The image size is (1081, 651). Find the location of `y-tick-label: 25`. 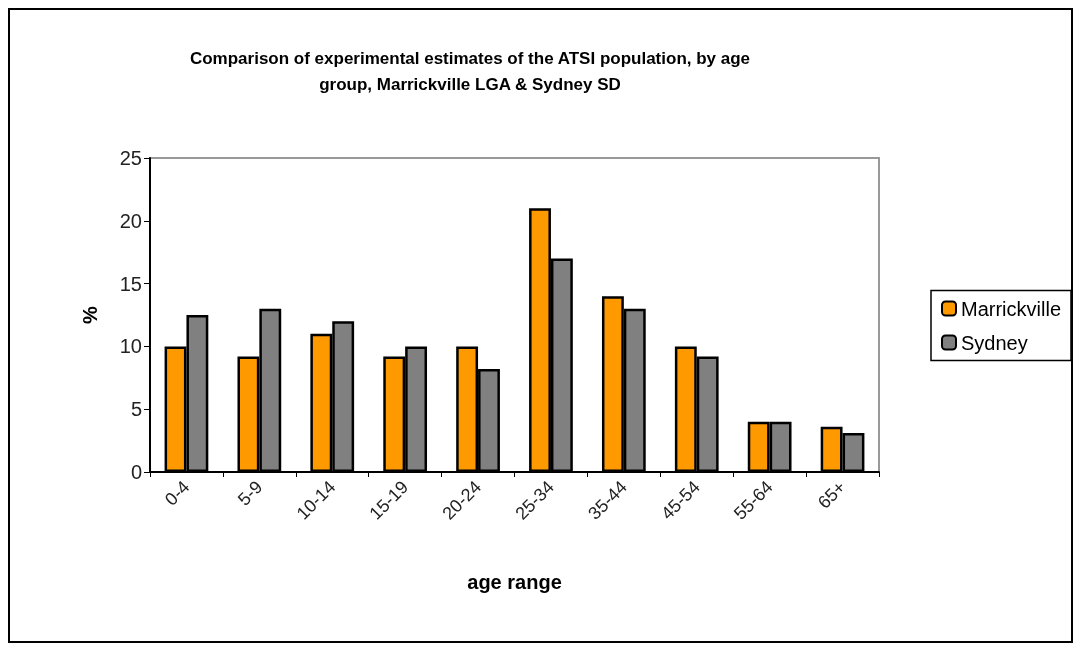

y-tick-label: 25 is located at coordinates (130, 158).